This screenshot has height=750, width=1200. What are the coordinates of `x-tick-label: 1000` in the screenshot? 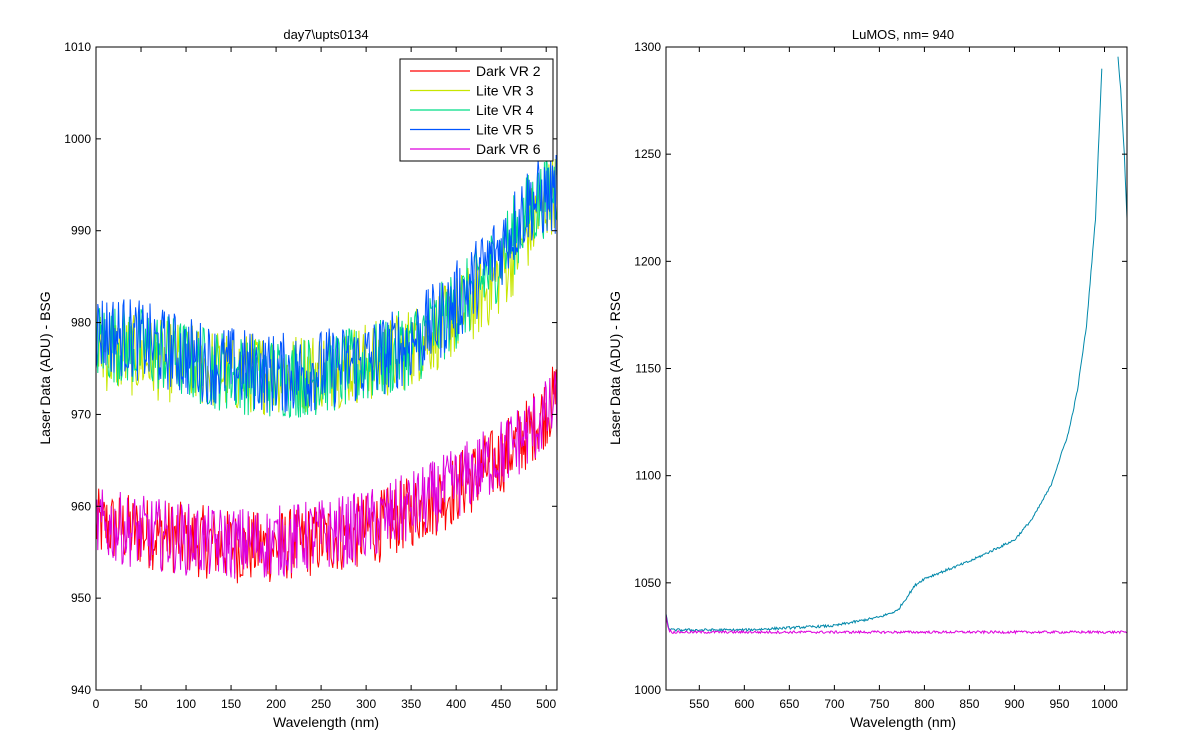 It's located at (1104, 704).